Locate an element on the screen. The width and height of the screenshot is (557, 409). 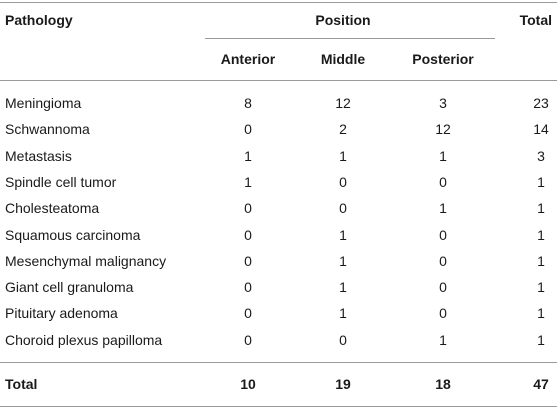
row-label: Giant cell granuloma is located at coordinates (69, 287).